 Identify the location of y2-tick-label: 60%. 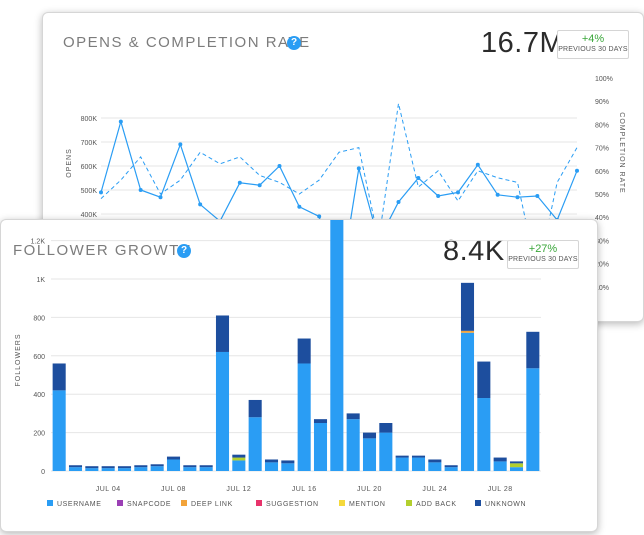
(602, 172).